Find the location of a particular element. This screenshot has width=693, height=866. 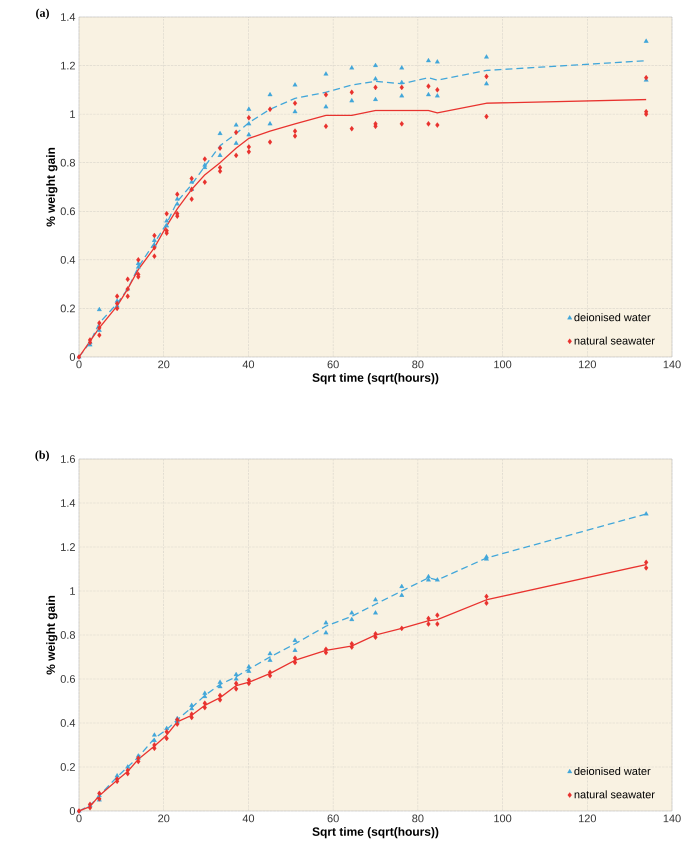

chart-title: (b) is located at coordinates (42, 456).